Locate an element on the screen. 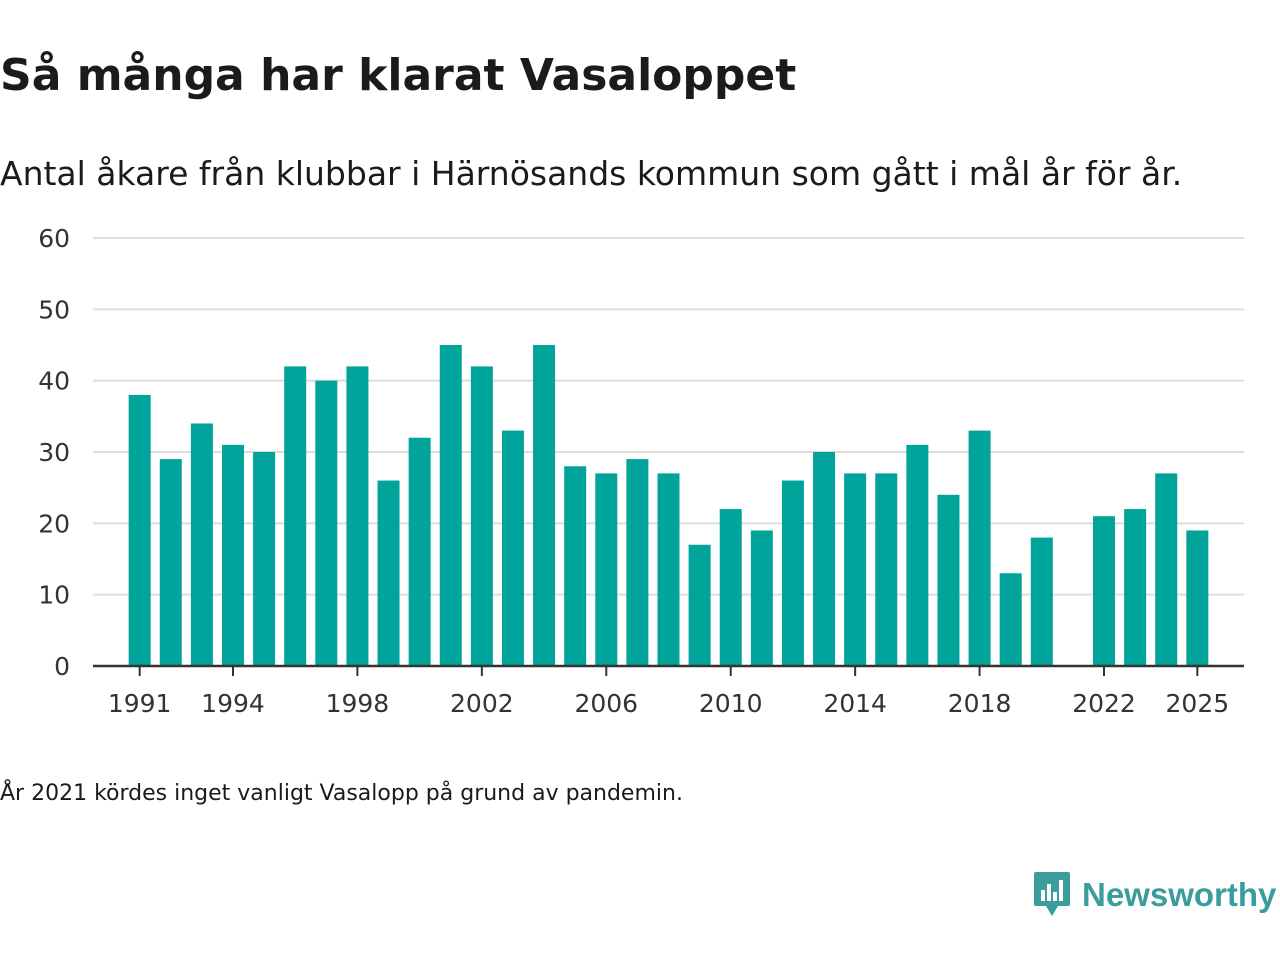 Image resolution: width=1280 pixels, height=960 pixels. bar-1996 is located at coordinates (295, 516).